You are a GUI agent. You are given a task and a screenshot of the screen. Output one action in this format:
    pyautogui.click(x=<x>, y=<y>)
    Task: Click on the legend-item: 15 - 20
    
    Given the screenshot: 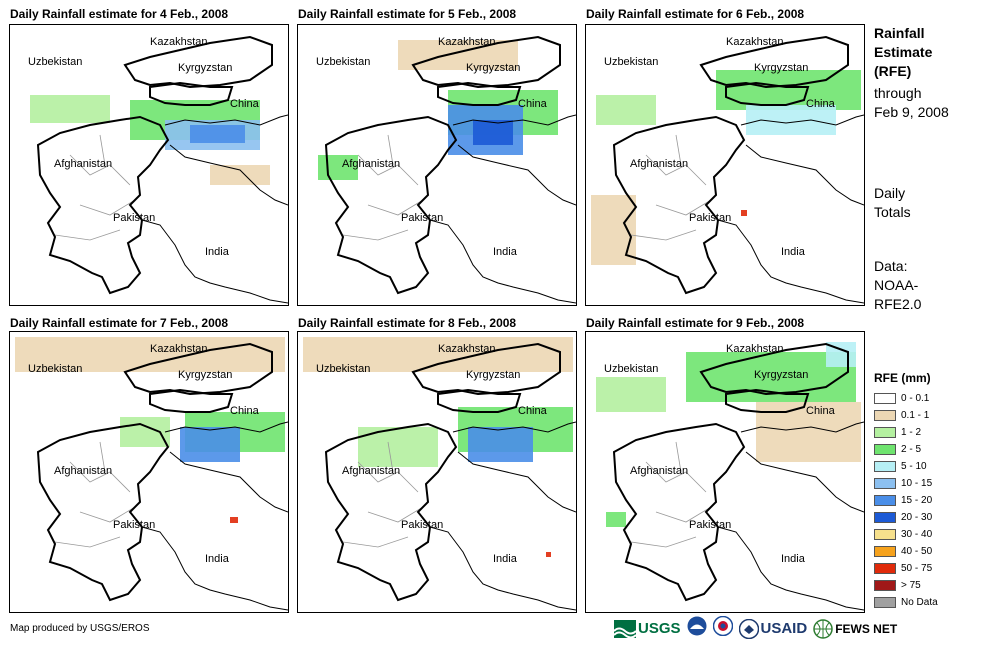 What is the action you would take?
    pyautogui.click(x=906, y=500)
    